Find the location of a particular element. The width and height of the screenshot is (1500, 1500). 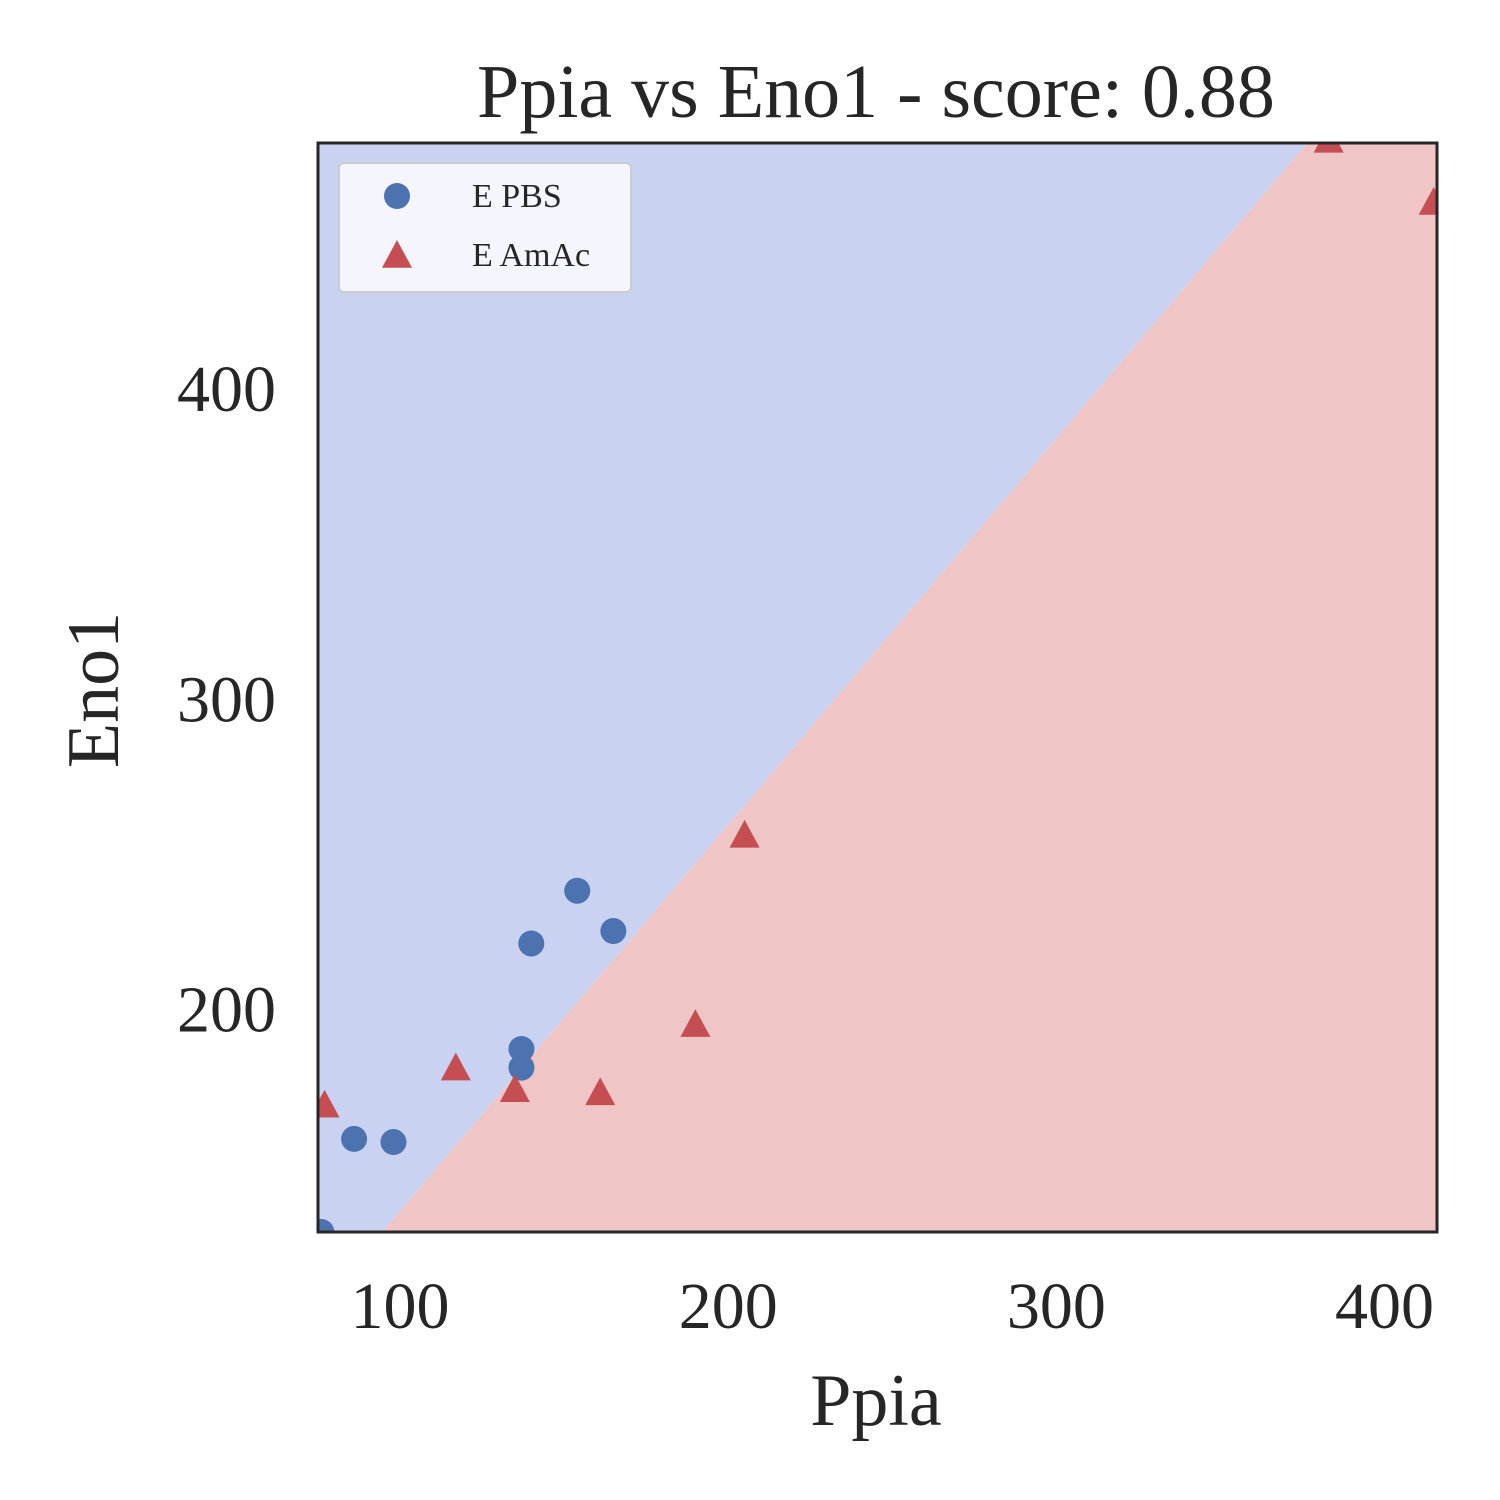

legend-marker-e-amac is located at coordinates (397, 254).